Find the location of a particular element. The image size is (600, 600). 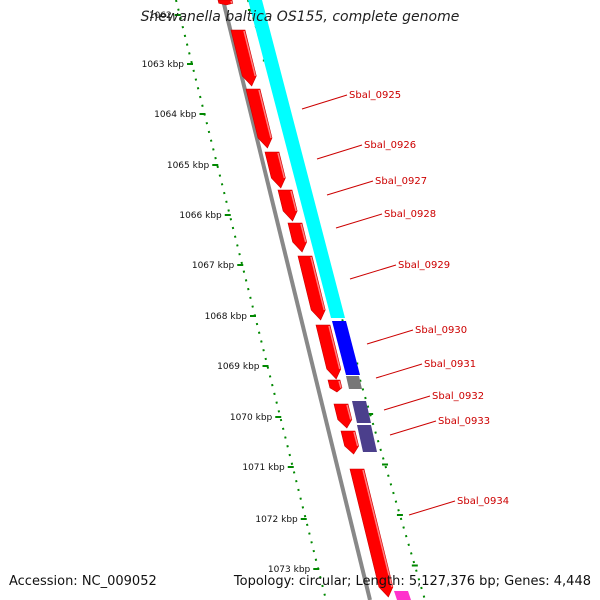

kbp-label: 1069 kbp is located at coordinates (238, 367).